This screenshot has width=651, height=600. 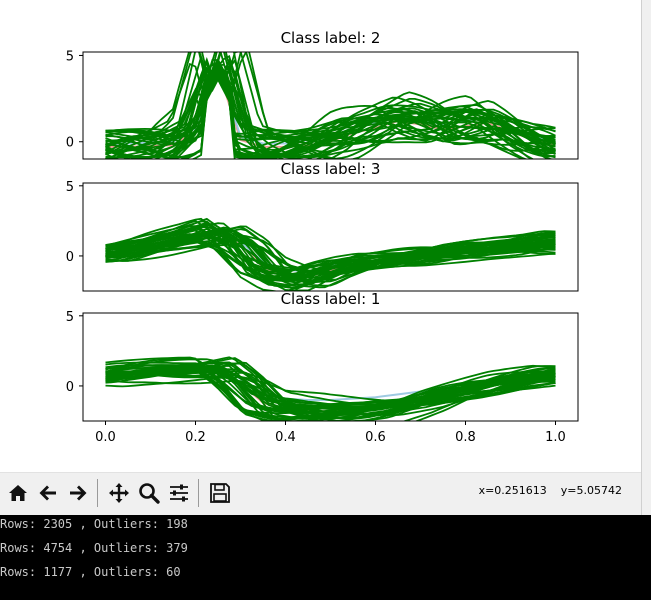 What do you see at coordinates (195, 437) in the screenshot?
I see `x-tick-label: 0.2` at bounding box center [195, 437].